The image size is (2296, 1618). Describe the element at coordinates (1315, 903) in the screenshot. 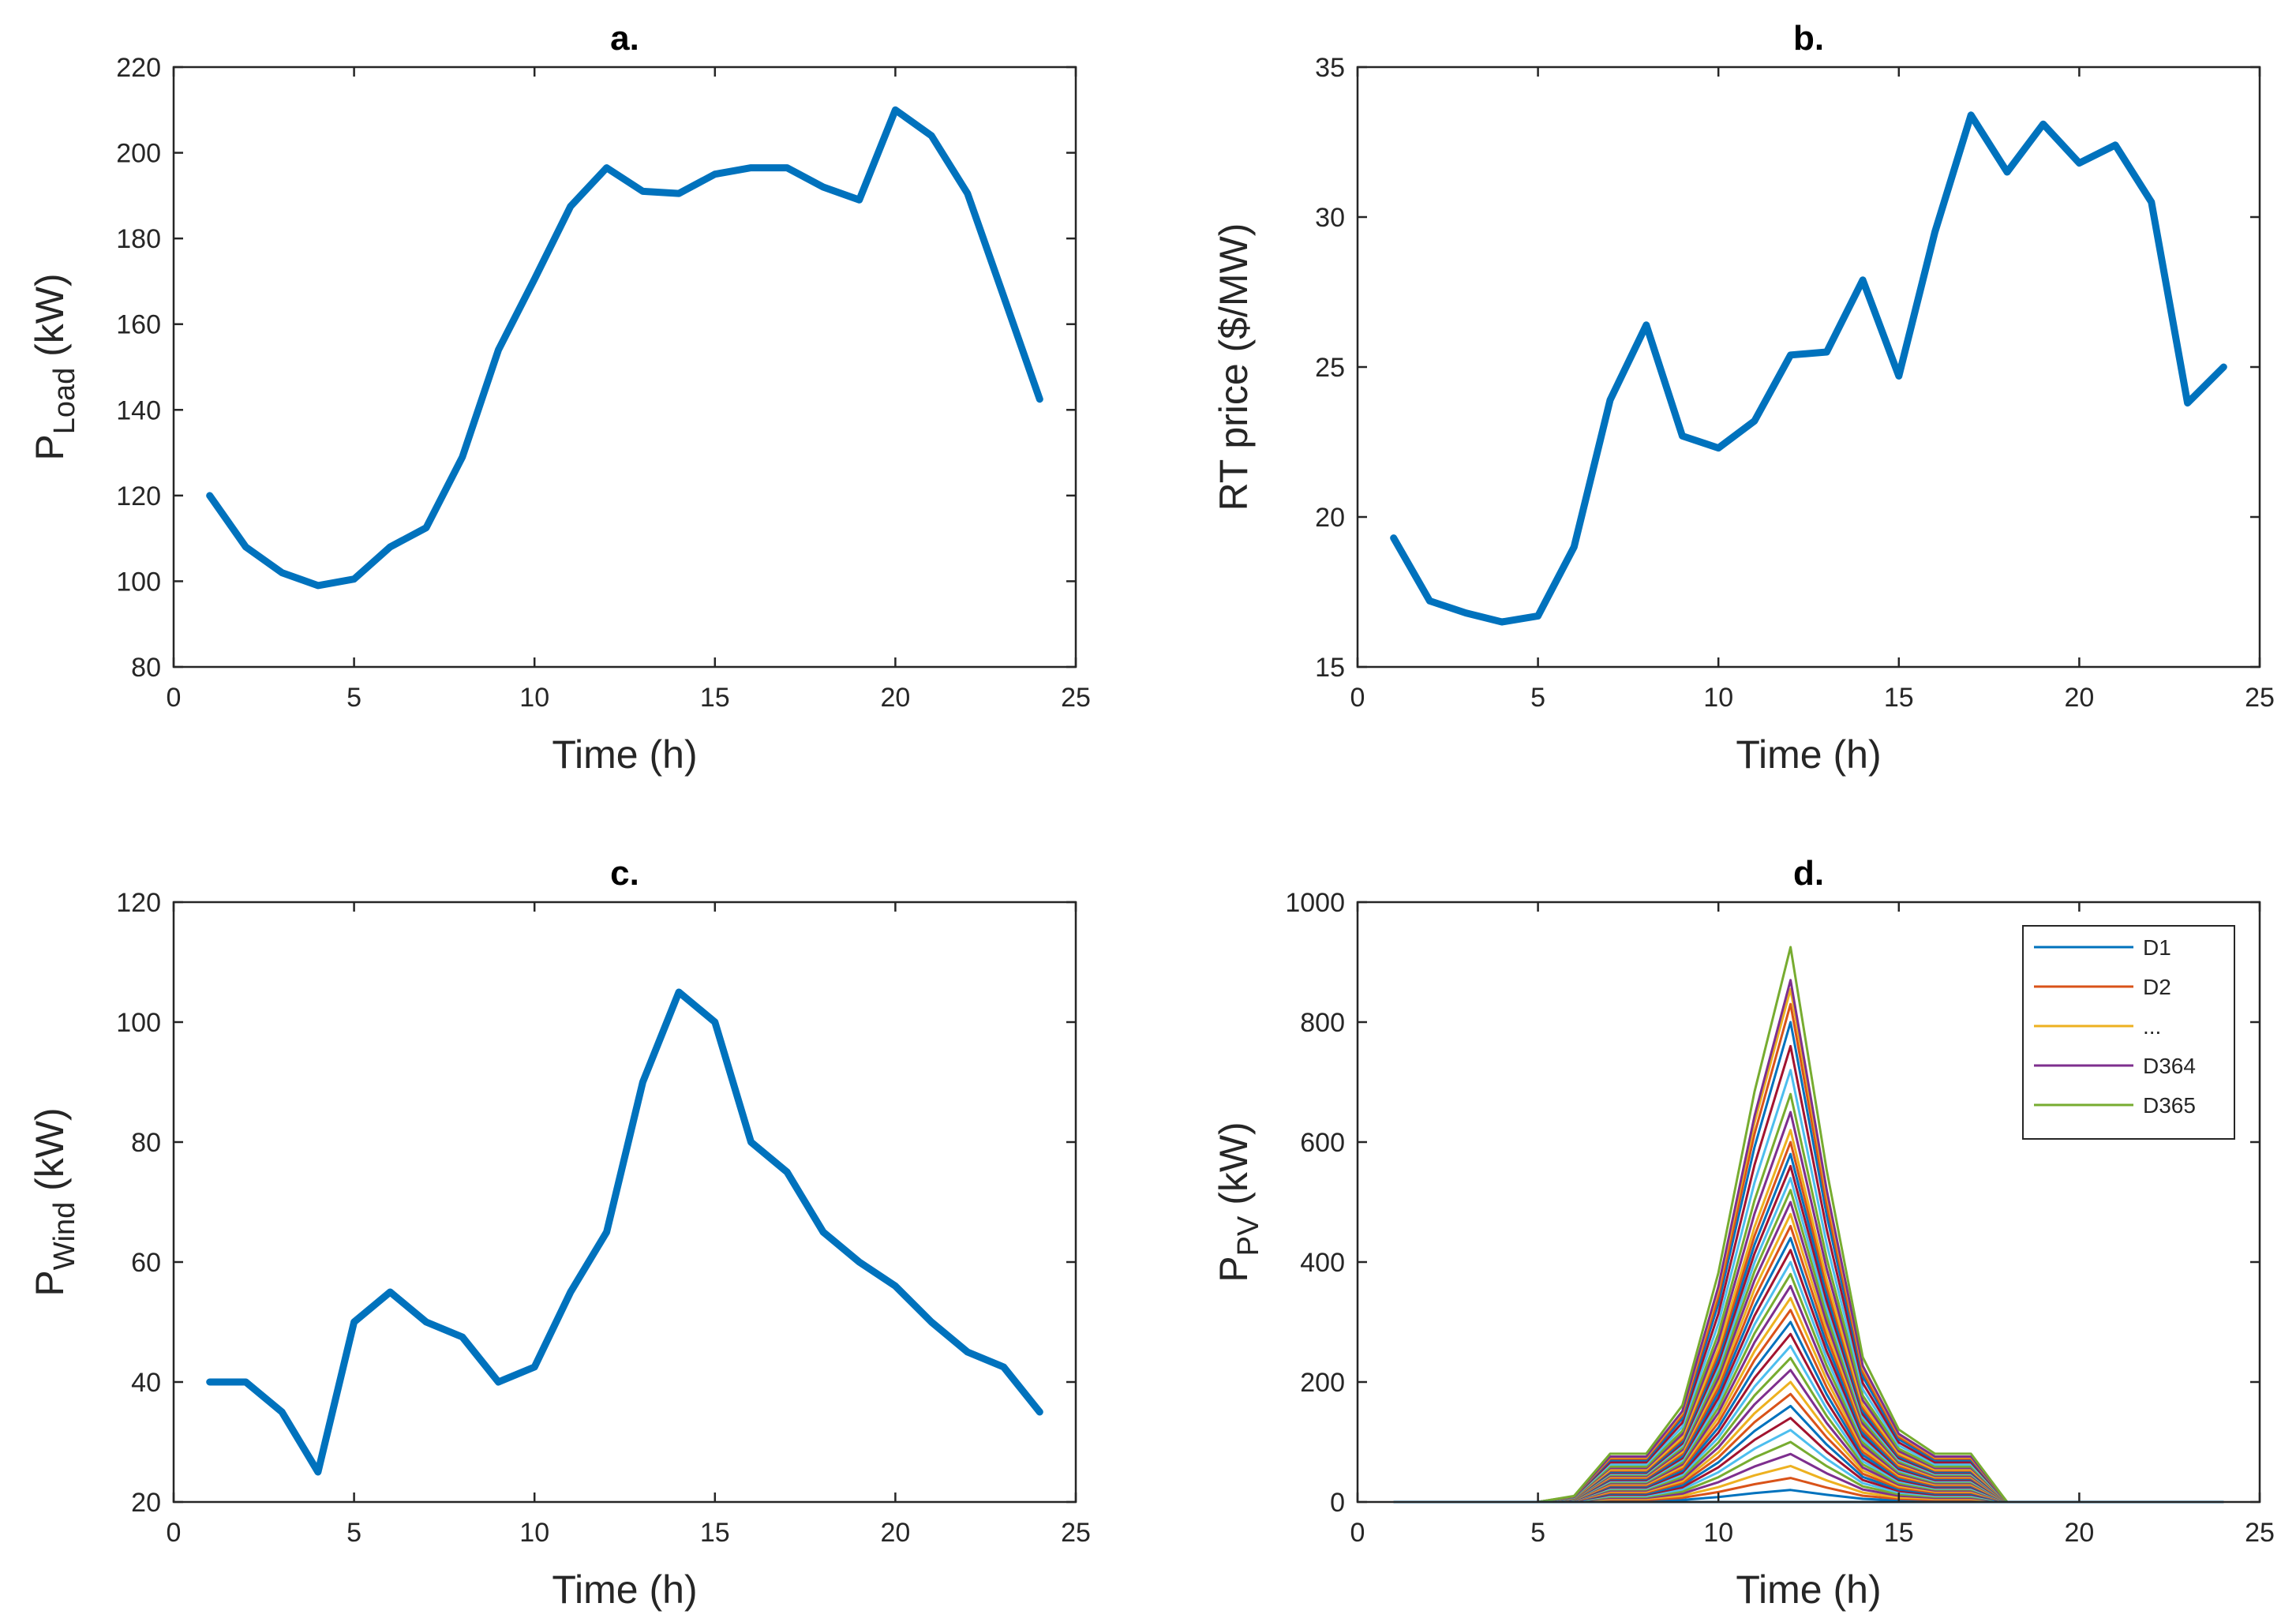

I see `y-tick-label: 1000` at that location.